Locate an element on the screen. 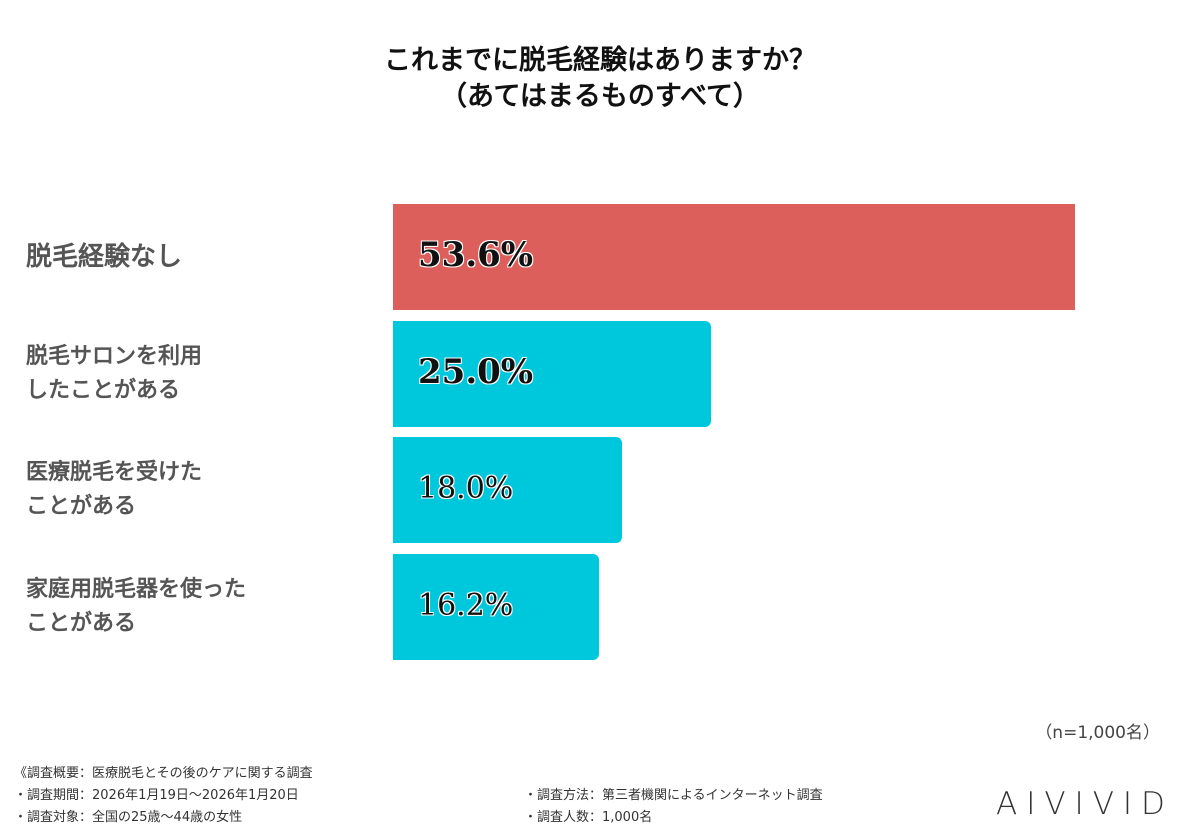  survey-overview: 《調査概要：医療脱毛とその後のケアに関する調査 is located at coordinates (163, 773).